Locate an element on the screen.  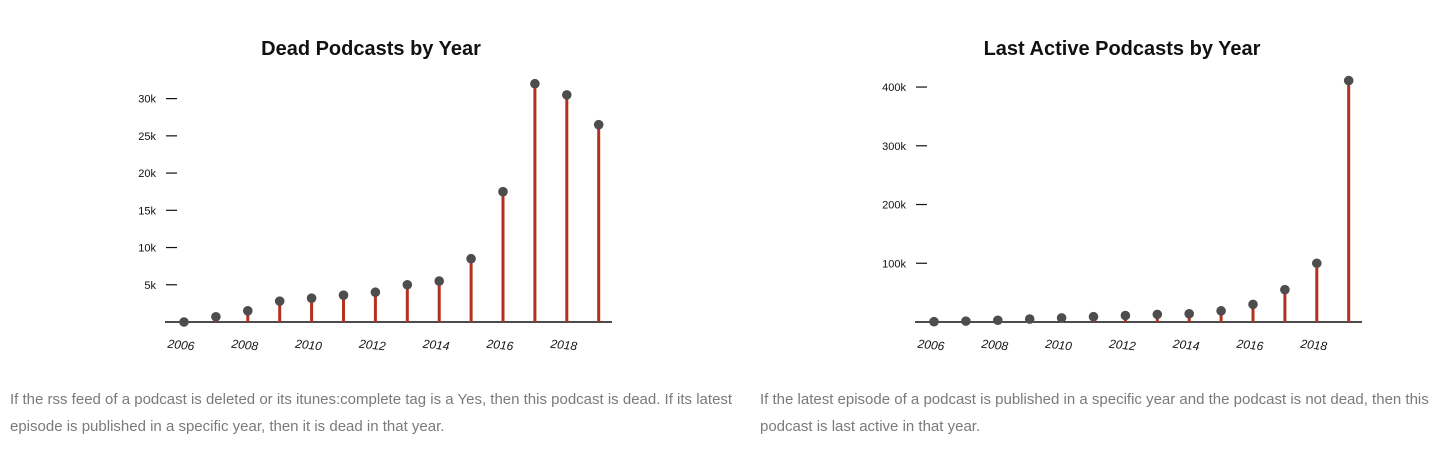
y-tick-label: 5k is located at coordinates (150, 286).